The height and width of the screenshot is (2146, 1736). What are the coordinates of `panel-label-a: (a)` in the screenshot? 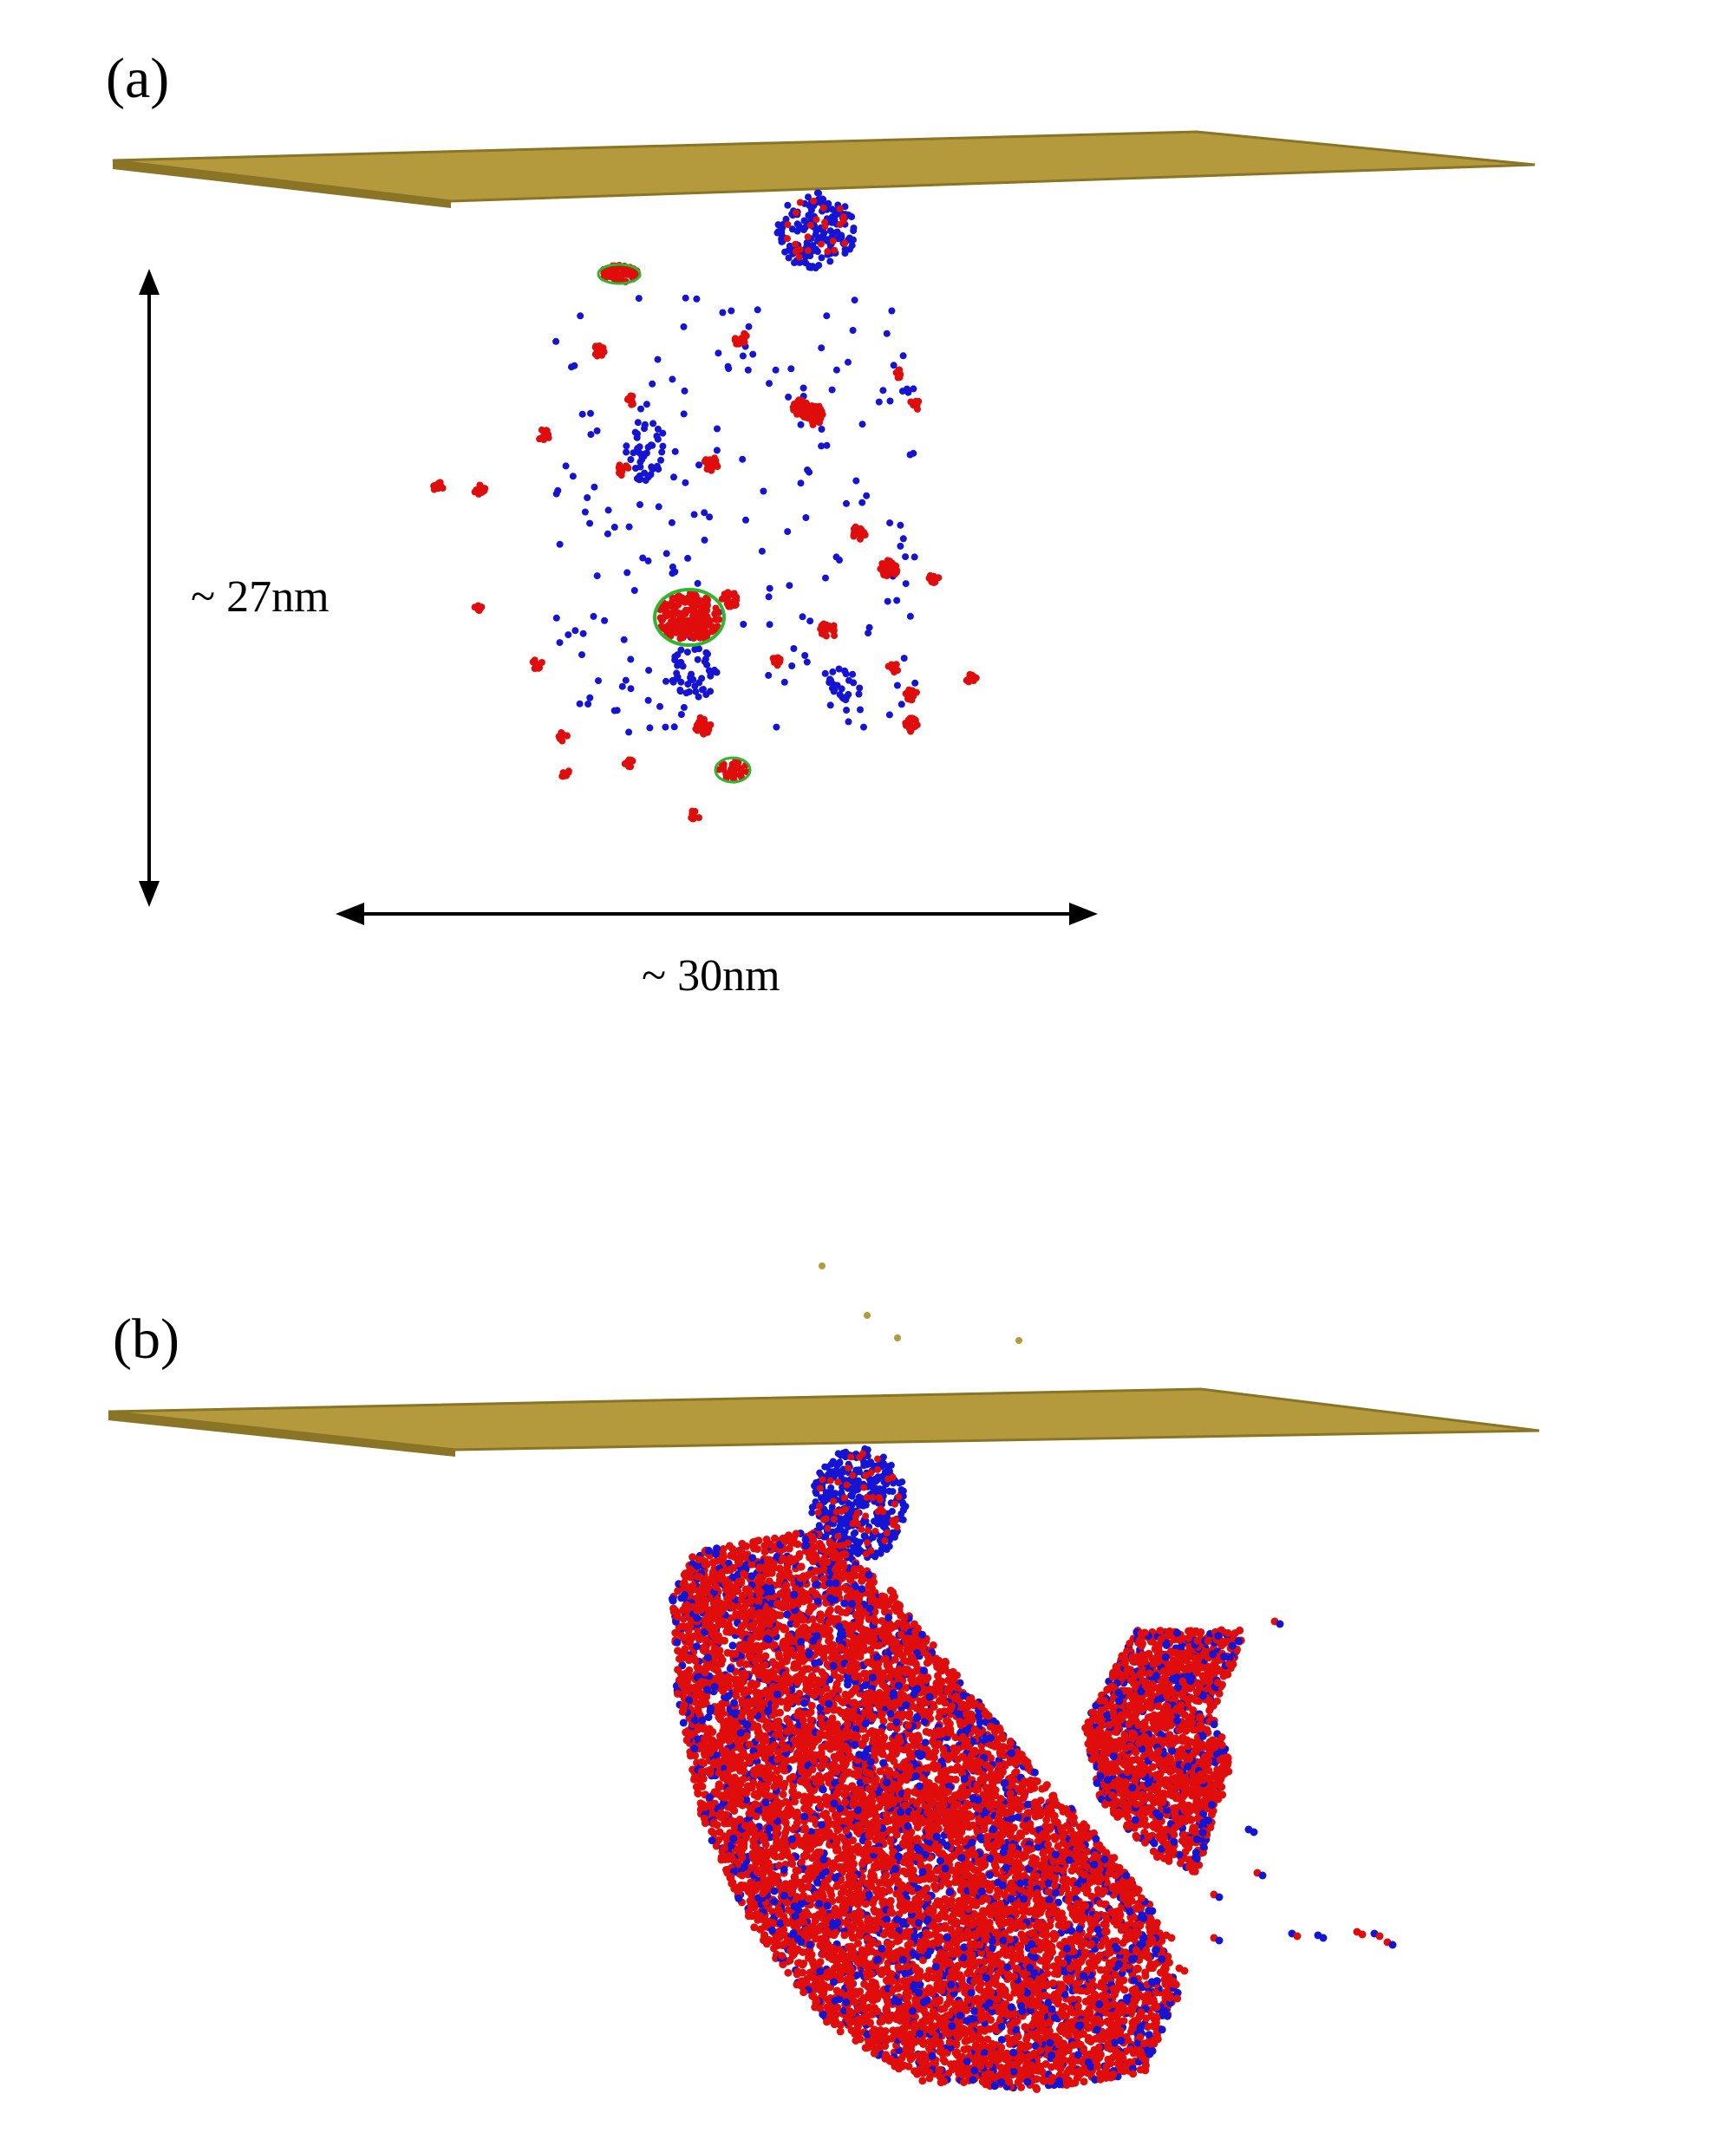 It's located at (138, 78).